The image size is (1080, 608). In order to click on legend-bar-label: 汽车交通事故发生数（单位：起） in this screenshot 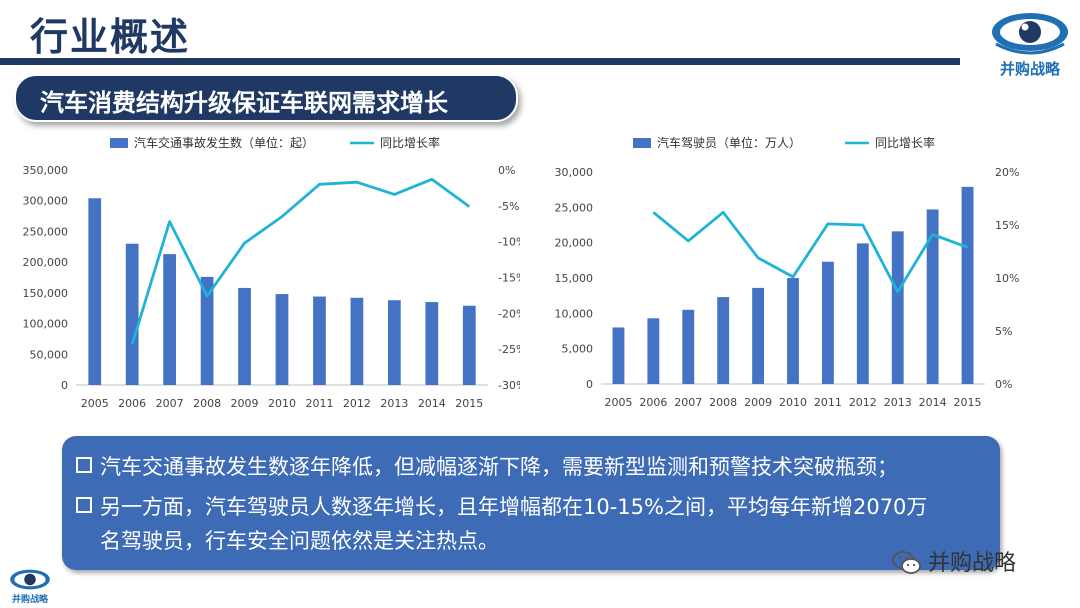, I will do `click(224, 142)`.